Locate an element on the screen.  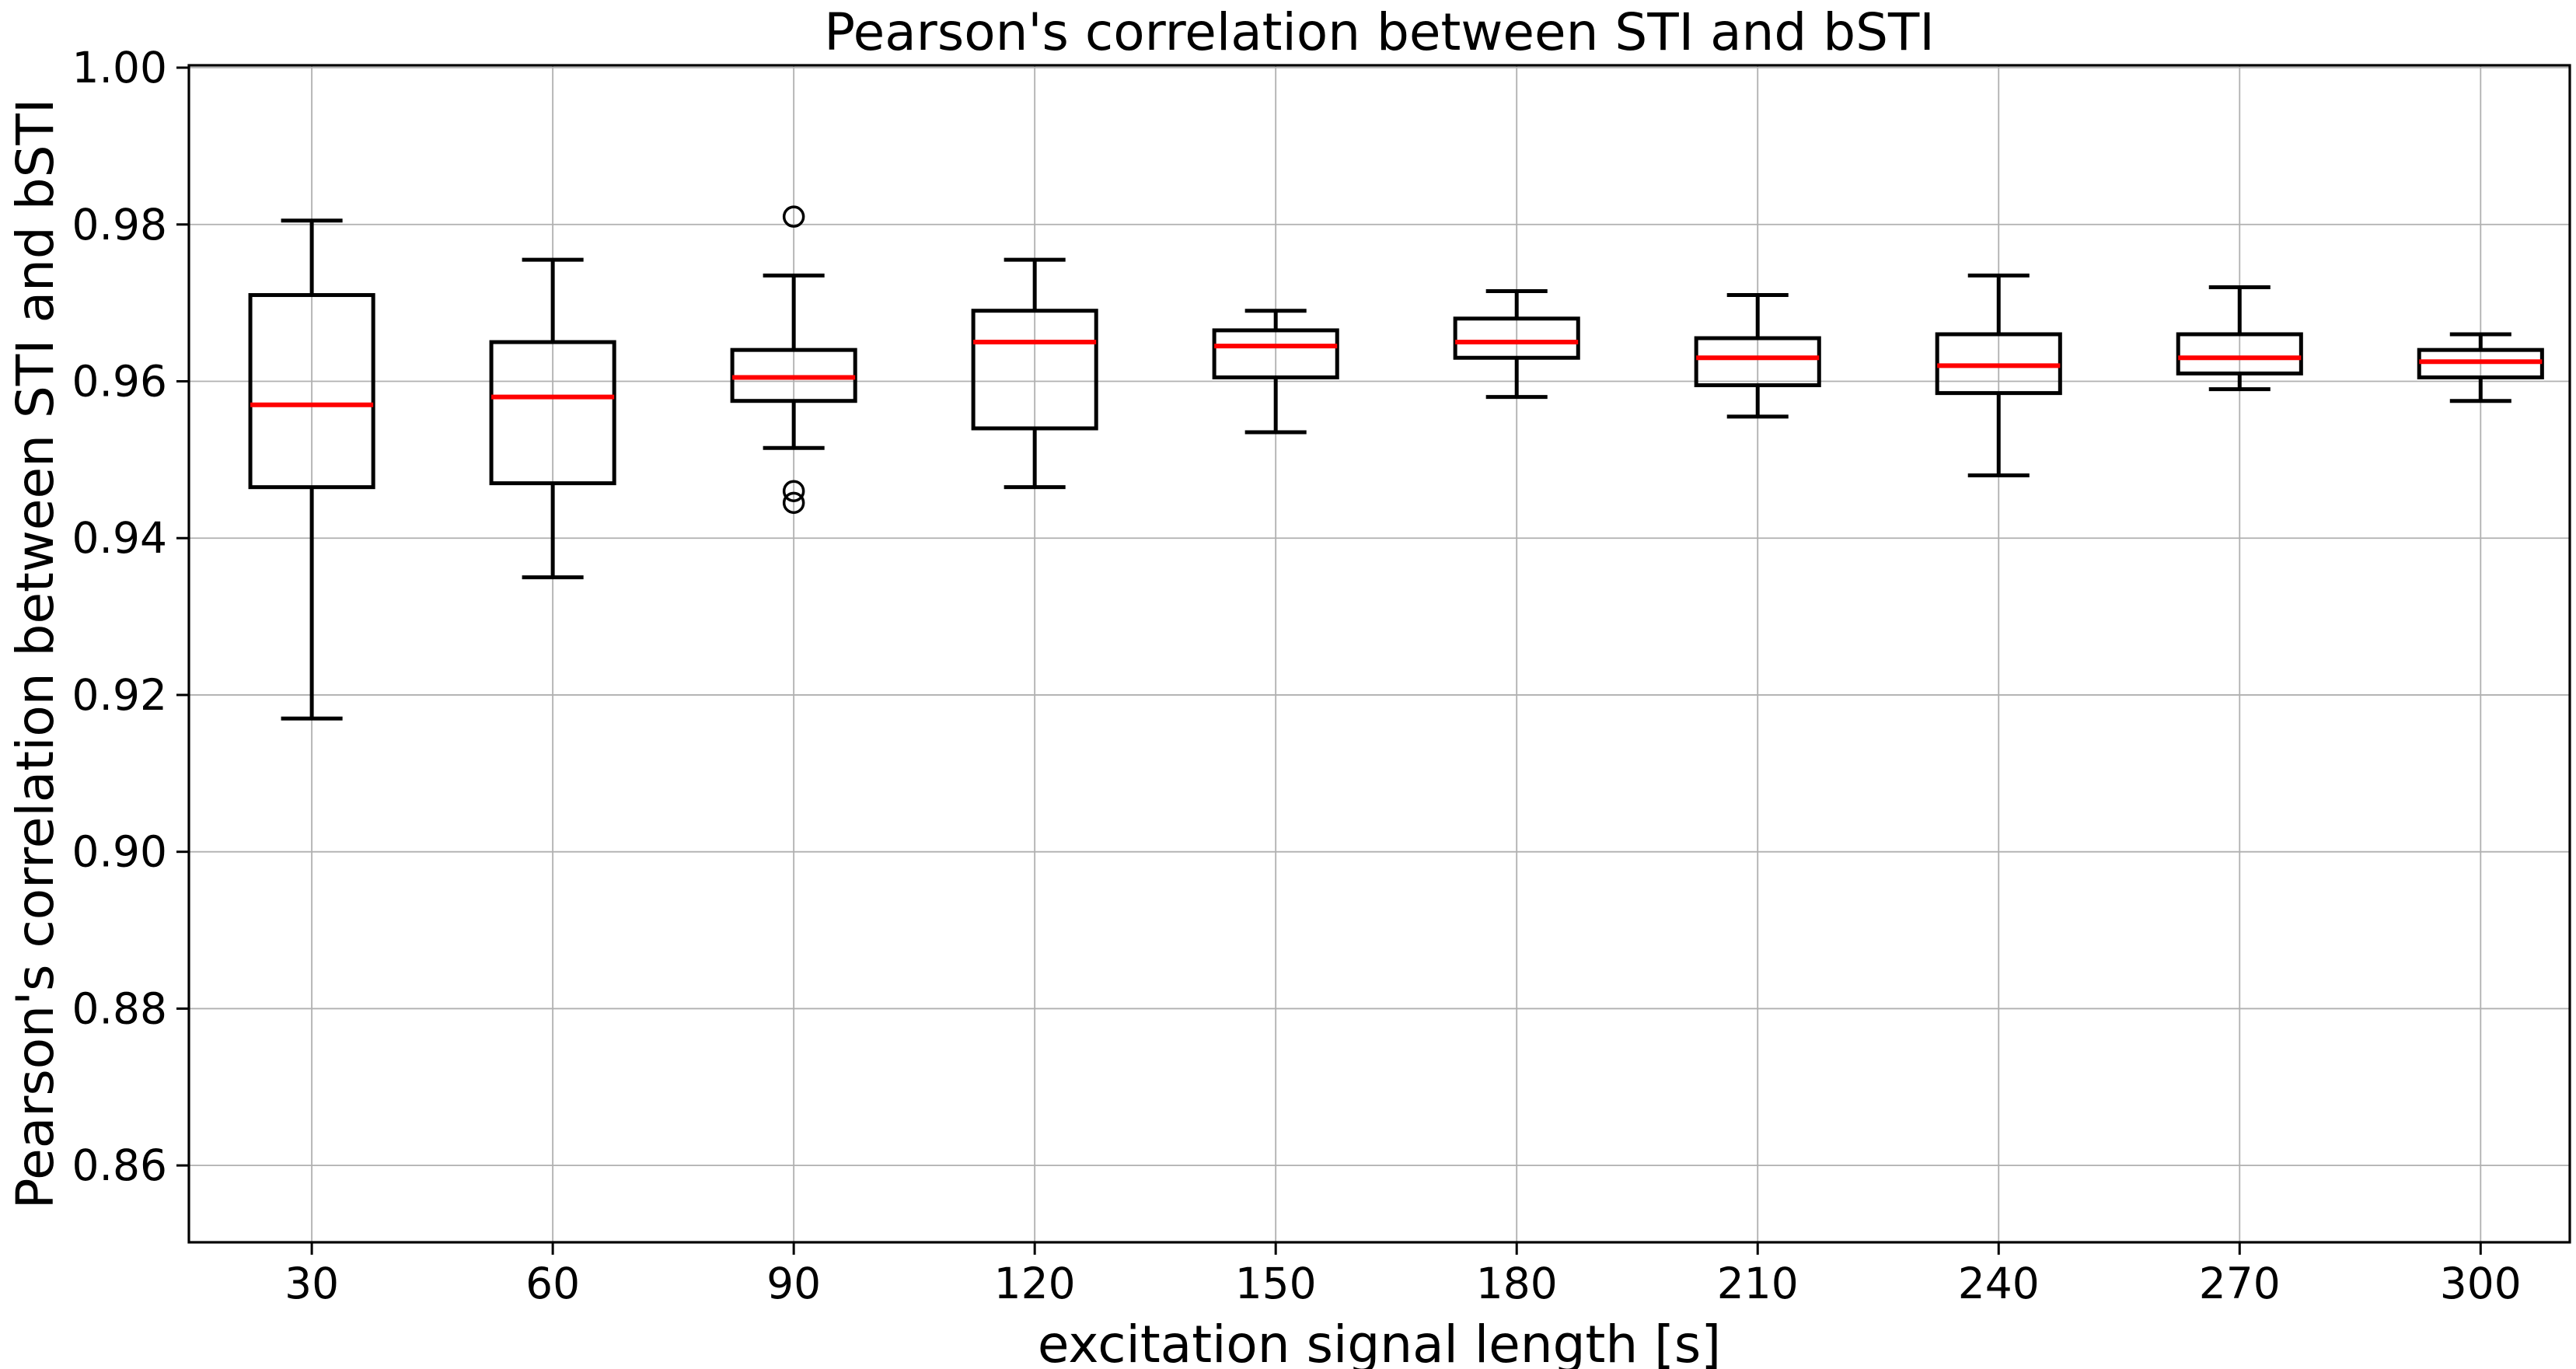
y-tick-label-0.90: 0.90 is located at coordinates (120, 852).